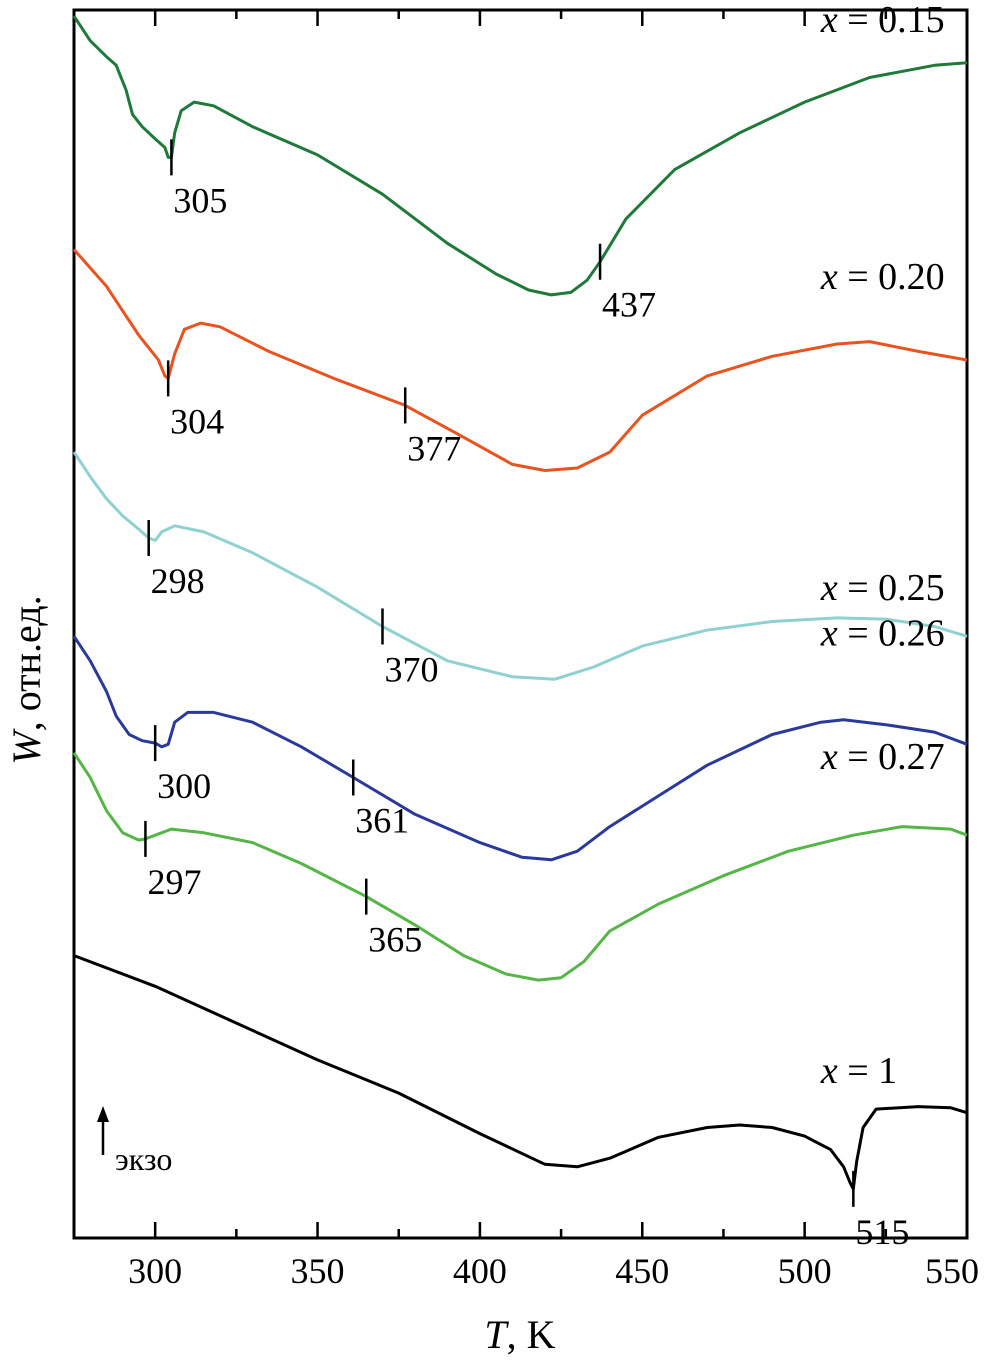  What do you see at coordinates (642, 1271) in the screenshot?
I see `x-tick-label: 450` at bounding box center [642, 1271].